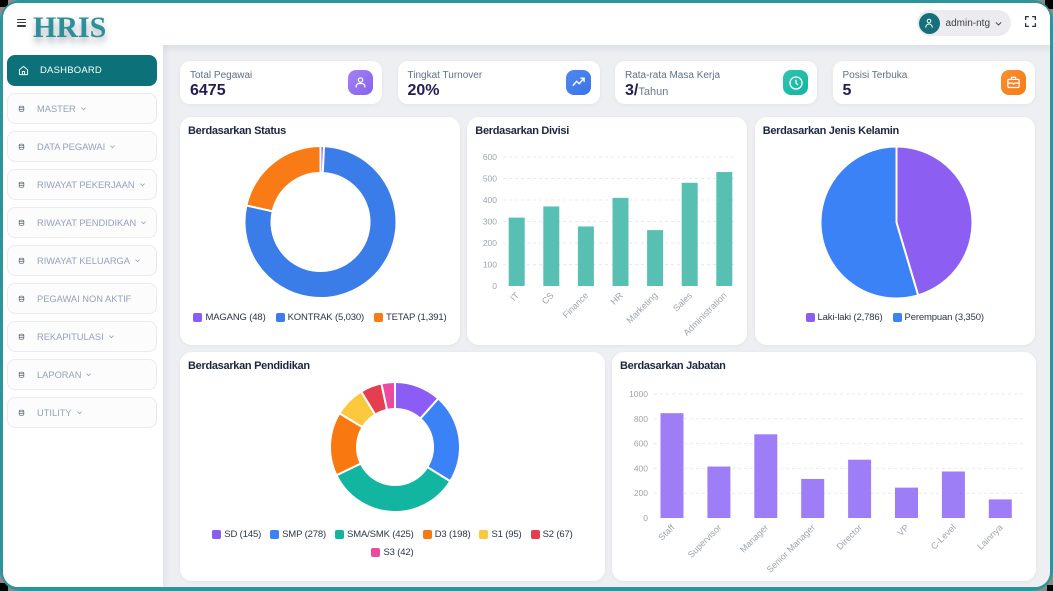 This screenshot has width=1053, height=591. I want to click on svg-text: Marketing, so click(642, 307).